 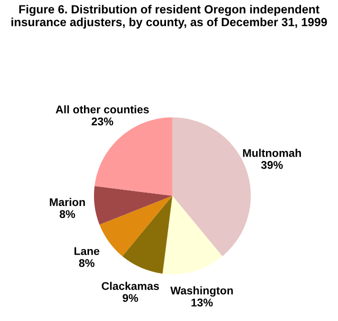 I want to click on slice-label: Multnomah, so click(x=272, y=152).